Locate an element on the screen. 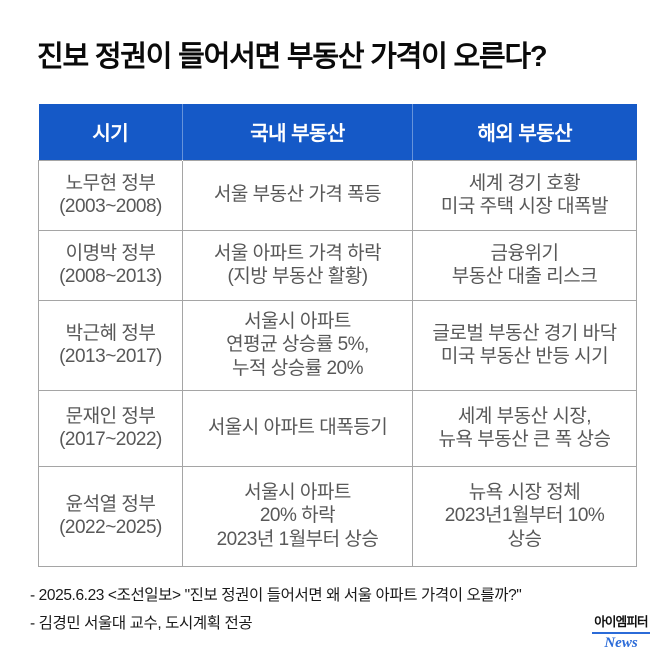 Image resolution: width=658 pixels, height=658 pixels. impeter-news-logo: 아이엠피터 News is located at coordinates (621, 633).